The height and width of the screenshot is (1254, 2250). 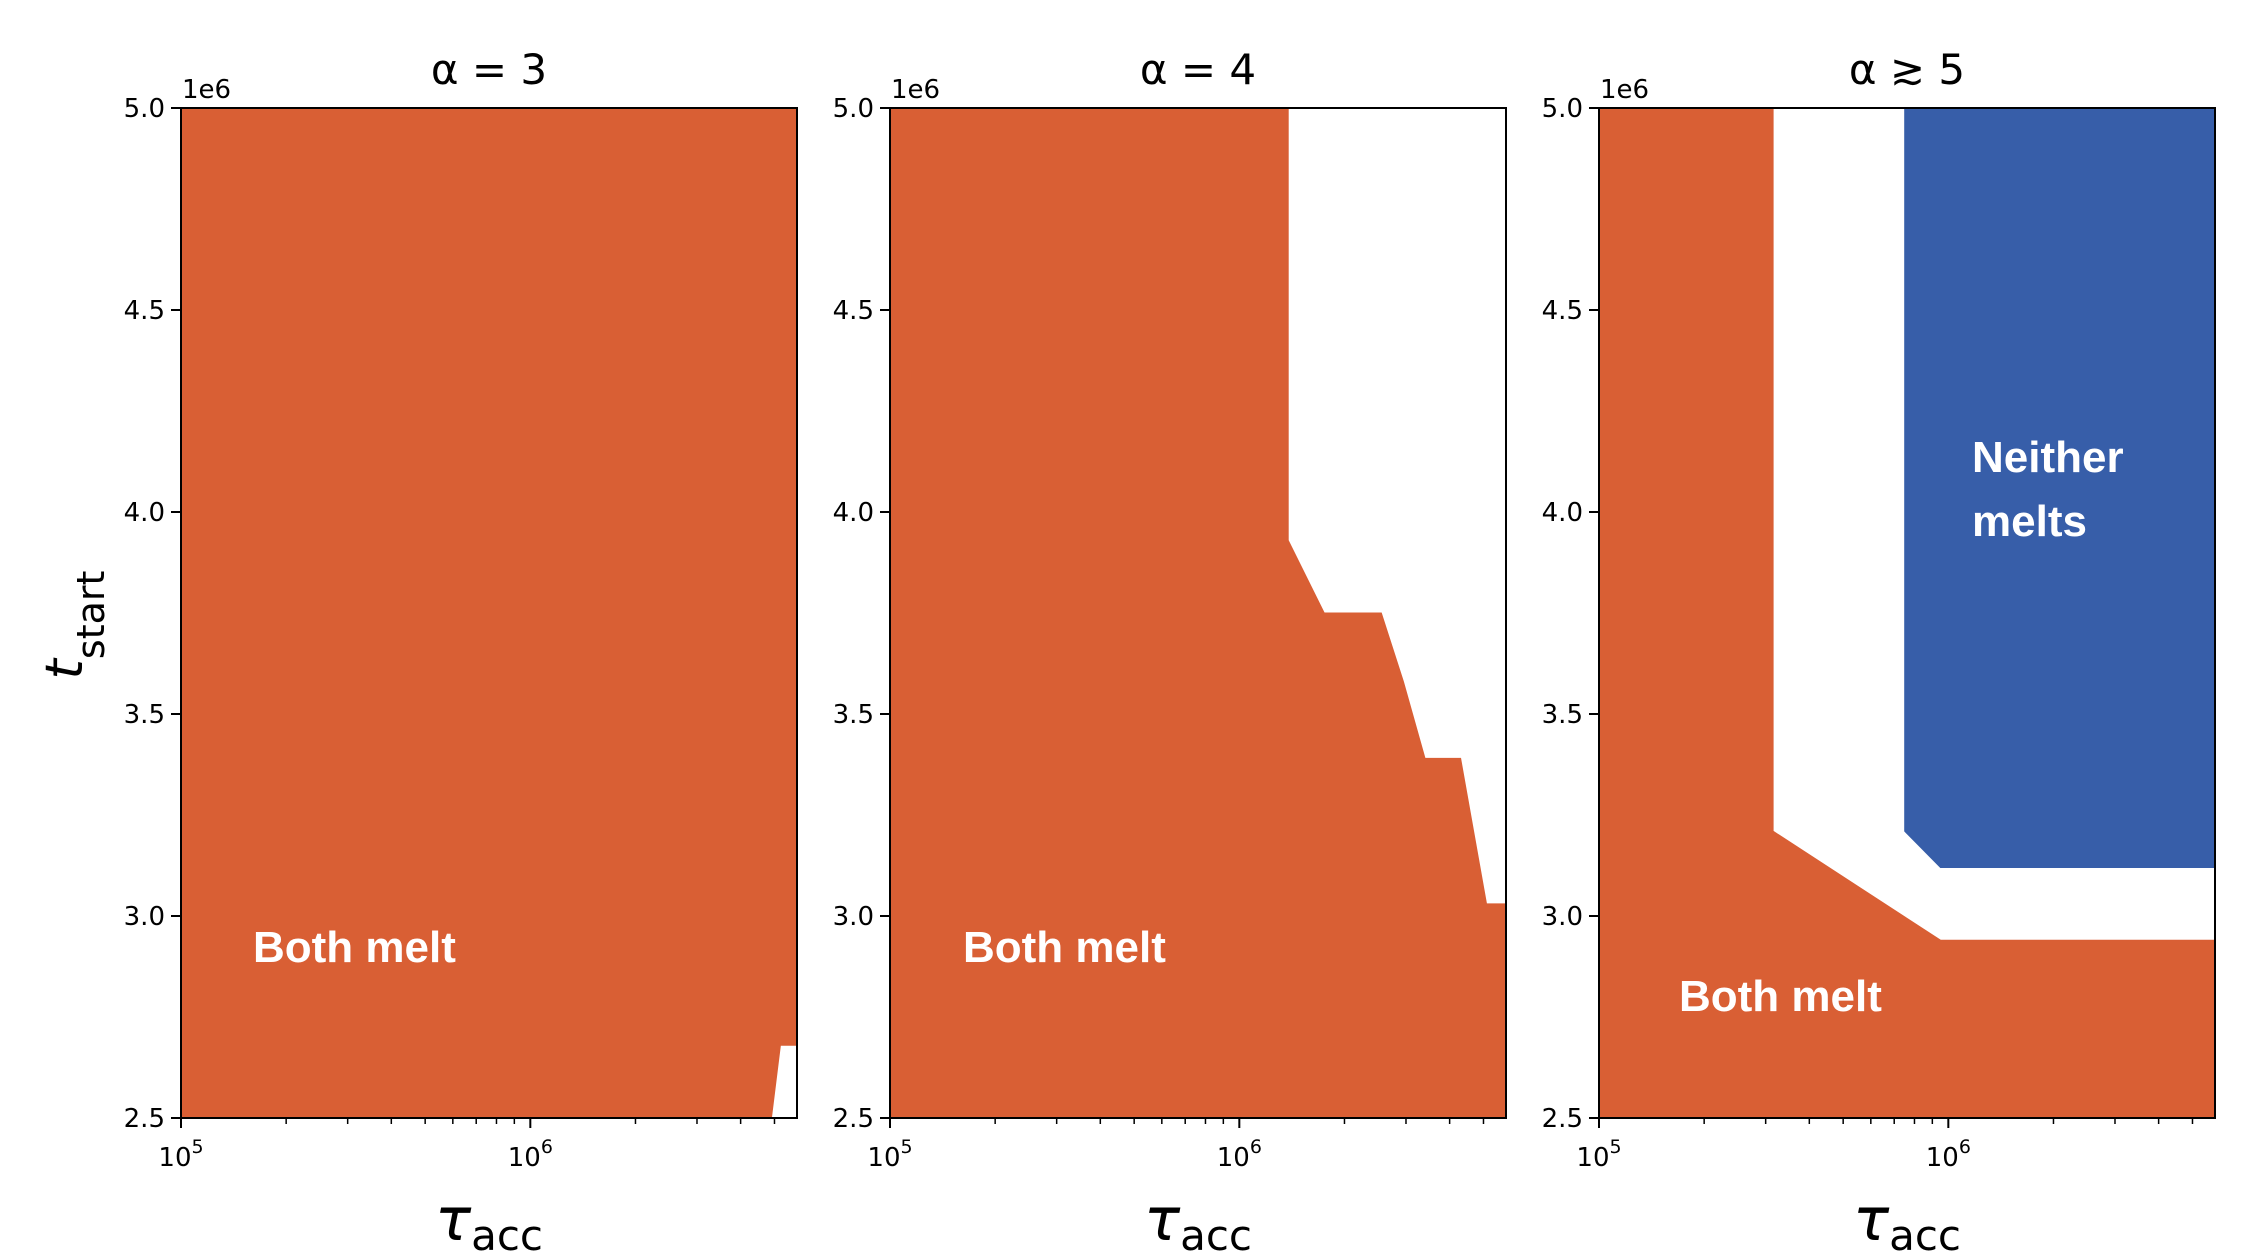 I want to click on panel-title: α = 4, so click(x=1198, y=69).